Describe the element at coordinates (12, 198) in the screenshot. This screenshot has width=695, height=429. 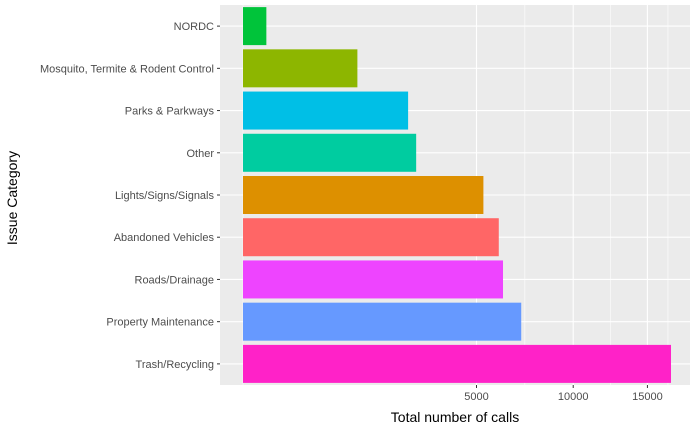
I see `y-axis-title: Issue Category` at that location.